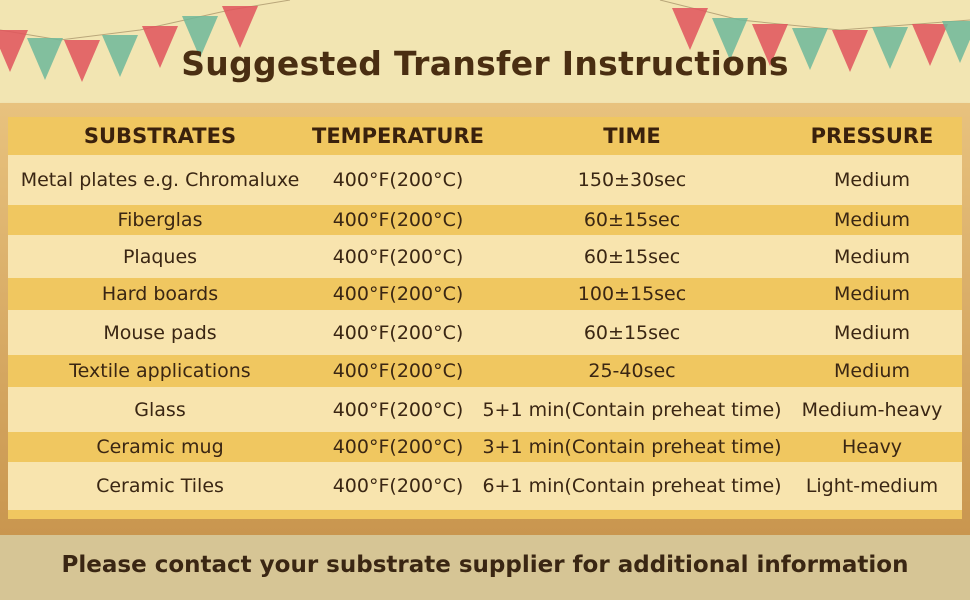 The width and height of the screenshot is (970, 600). Describe the element at coordinates (872, 486) in the screenshot. I see `table-cell: Light-medium` at that location.